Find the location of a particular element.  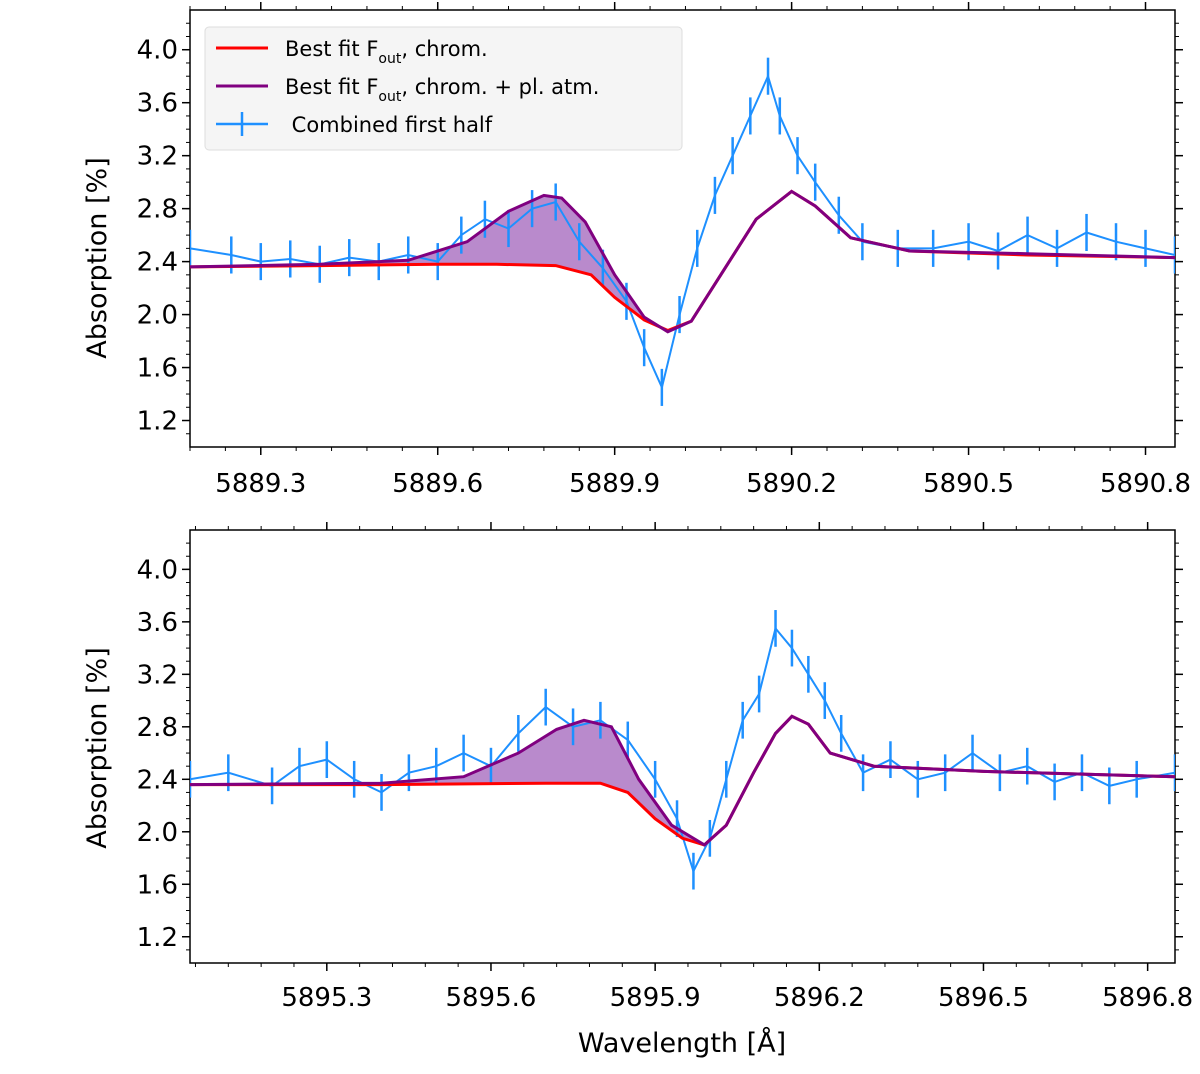

legend-label-atm: Best fit Fout, chrom. + pl. atm. is located at coordinates (442, 90).